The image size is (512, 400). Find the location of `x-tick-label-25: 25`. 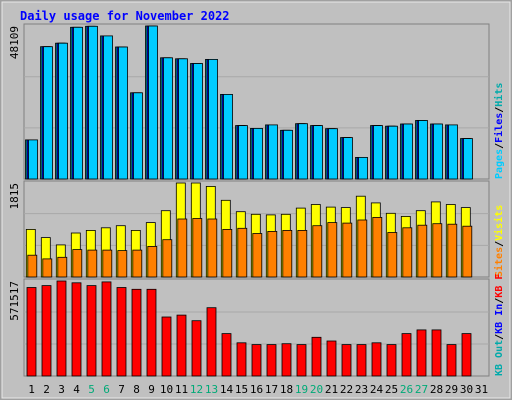

x-tick-label-25: 25 is located at coordinates (391, 389).